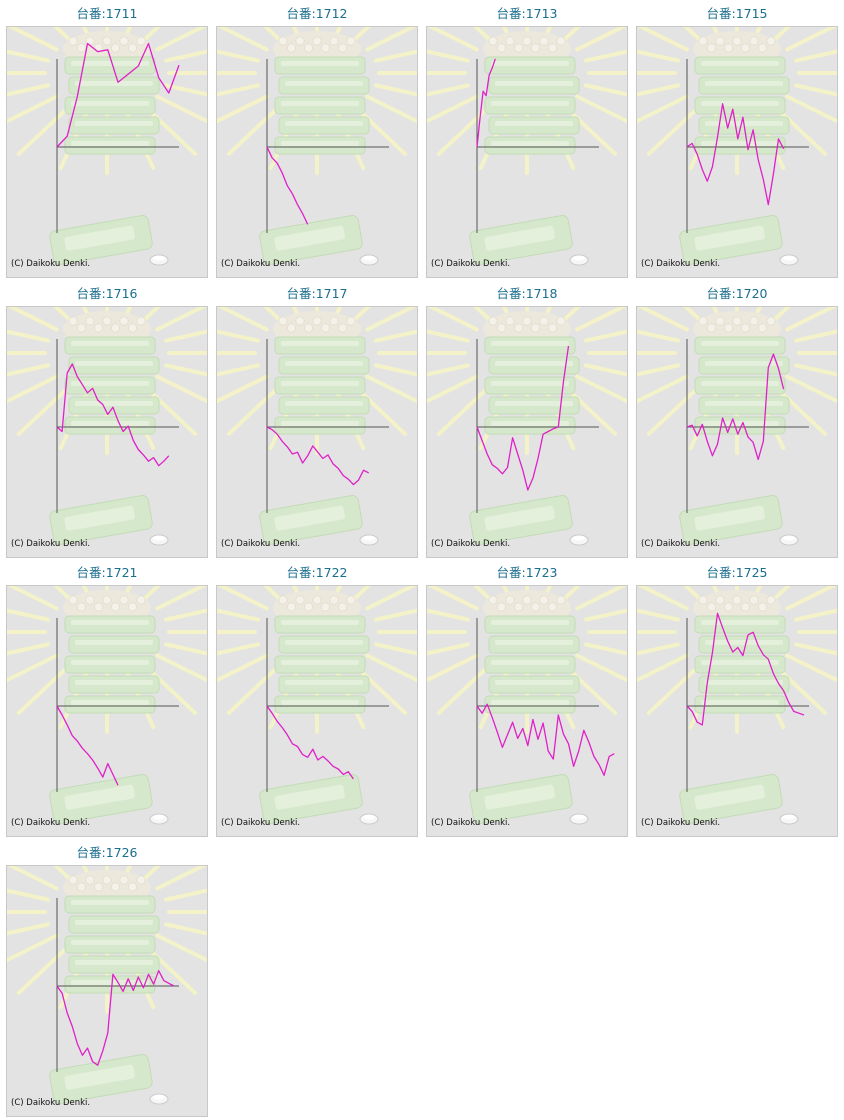 The width and height of the screenshot is (844, 1120). Describe the element at coordinates (107, 572) in the screenshot. I see `machine-number-label: 台番:1721` at that location.